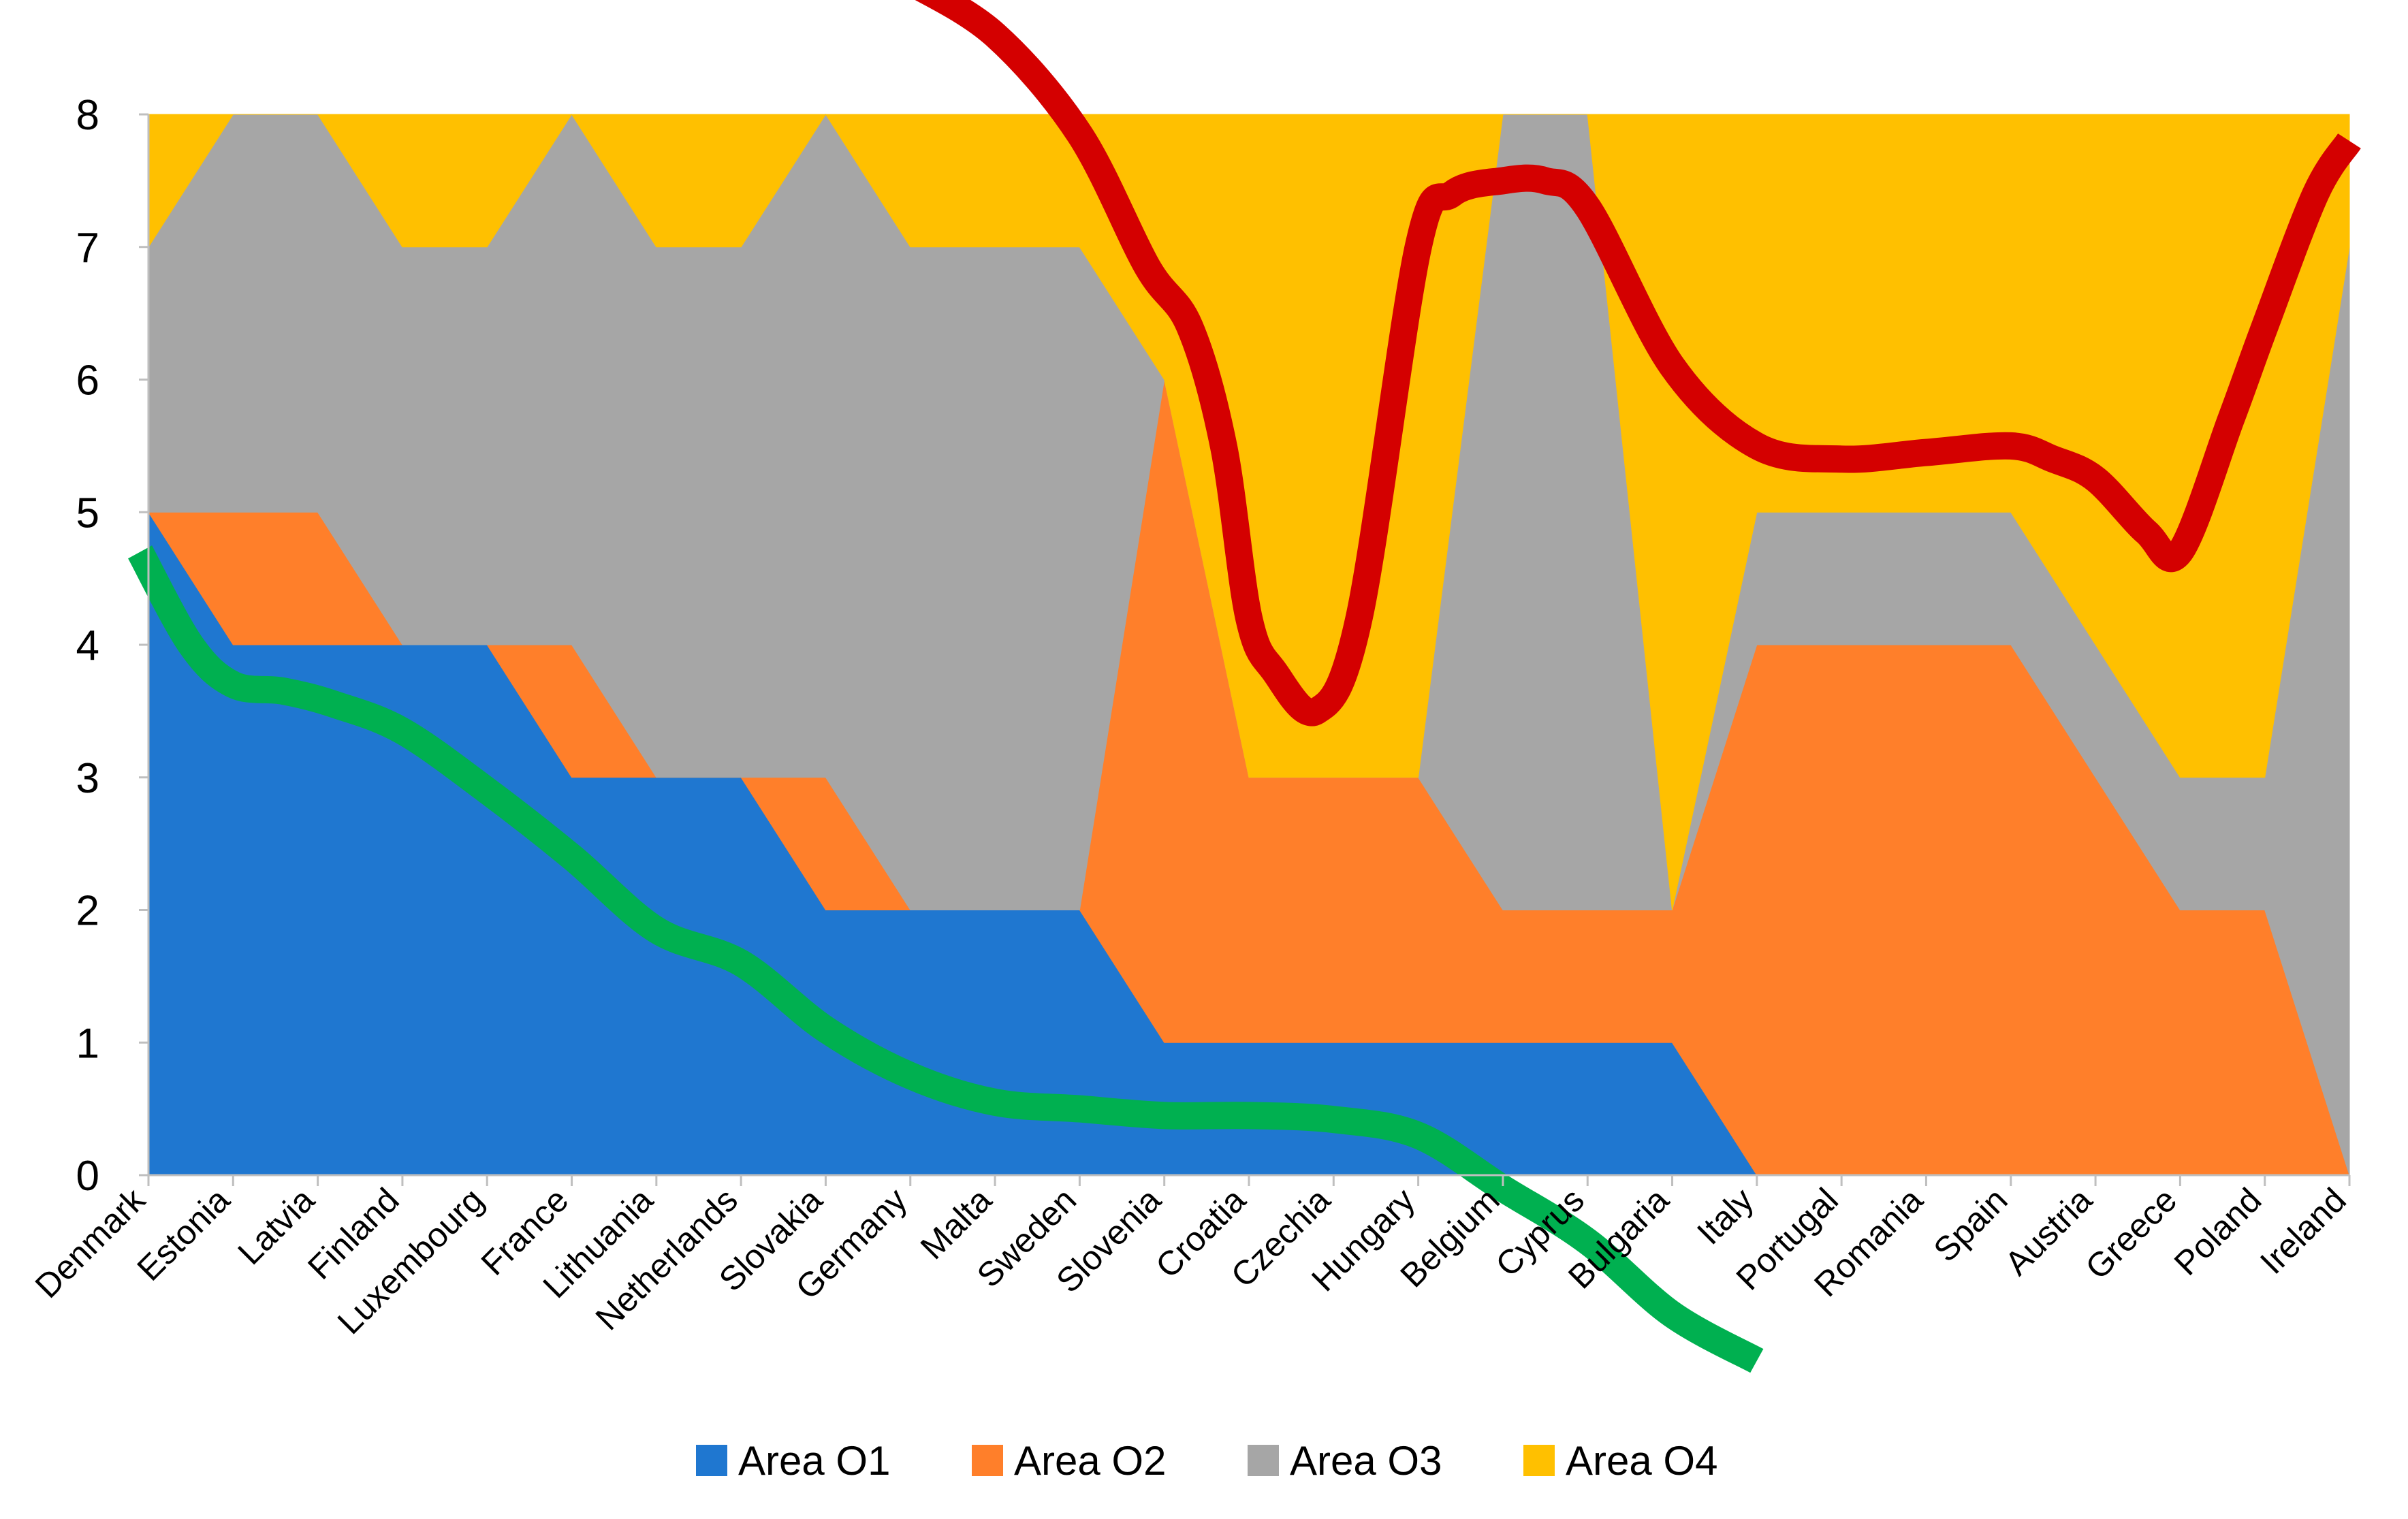 Image resolution: width=2408 pixels, height=1519 pixels. Describe the element at coordinates (87, 115) in the screenshot. I see `y-tick-label: 8` at that location.